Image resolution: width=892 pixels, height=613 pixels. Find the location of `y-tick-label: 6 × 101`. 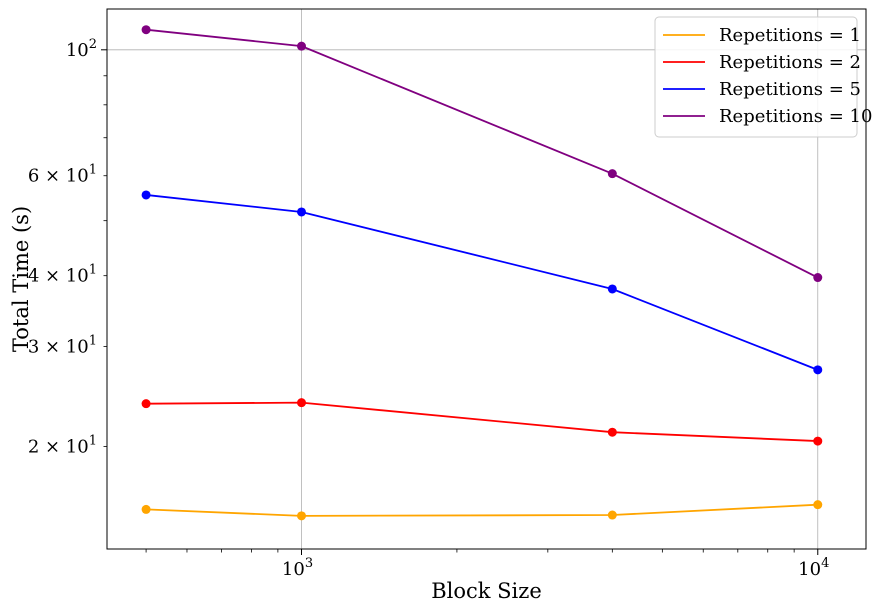

y-tick-label: 6 × 101 is located at coordinates (62, 175).